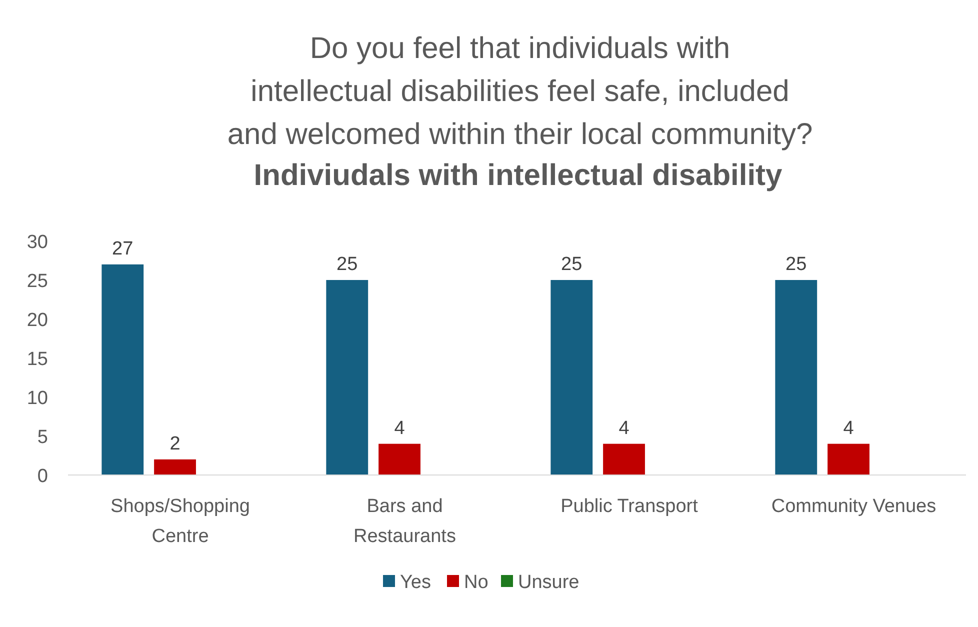 This screenshot has width=978, height=627. I want to click on y-tick-label: 25, so click(37, 281).